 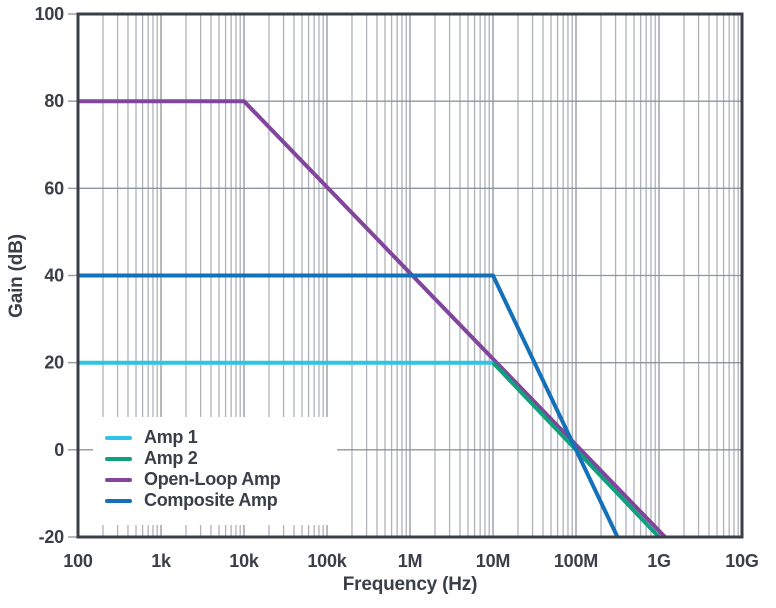 I want to click on legend-item-composite-amp: Composite Amp, so click(x=215, y=500).